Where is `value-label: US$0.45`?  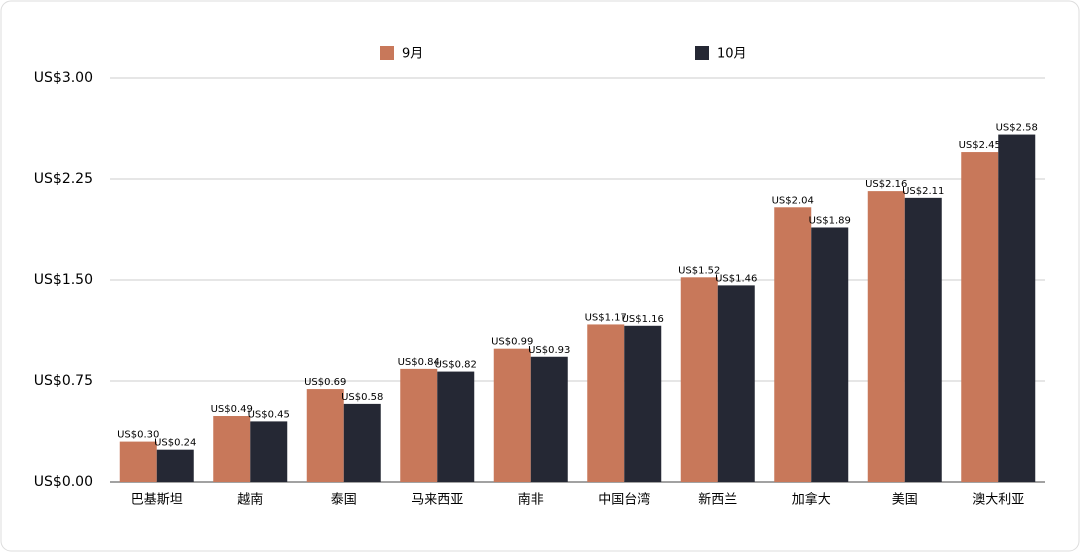
value-label: US$0.45 is located at coordinates (269, 414).